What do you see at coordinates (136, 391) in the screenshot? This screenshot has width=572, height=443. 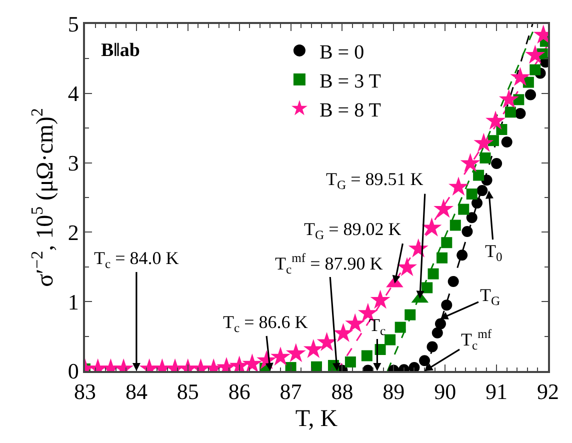 I see `x-tick-label: 84` at bounding box center [136, 391].